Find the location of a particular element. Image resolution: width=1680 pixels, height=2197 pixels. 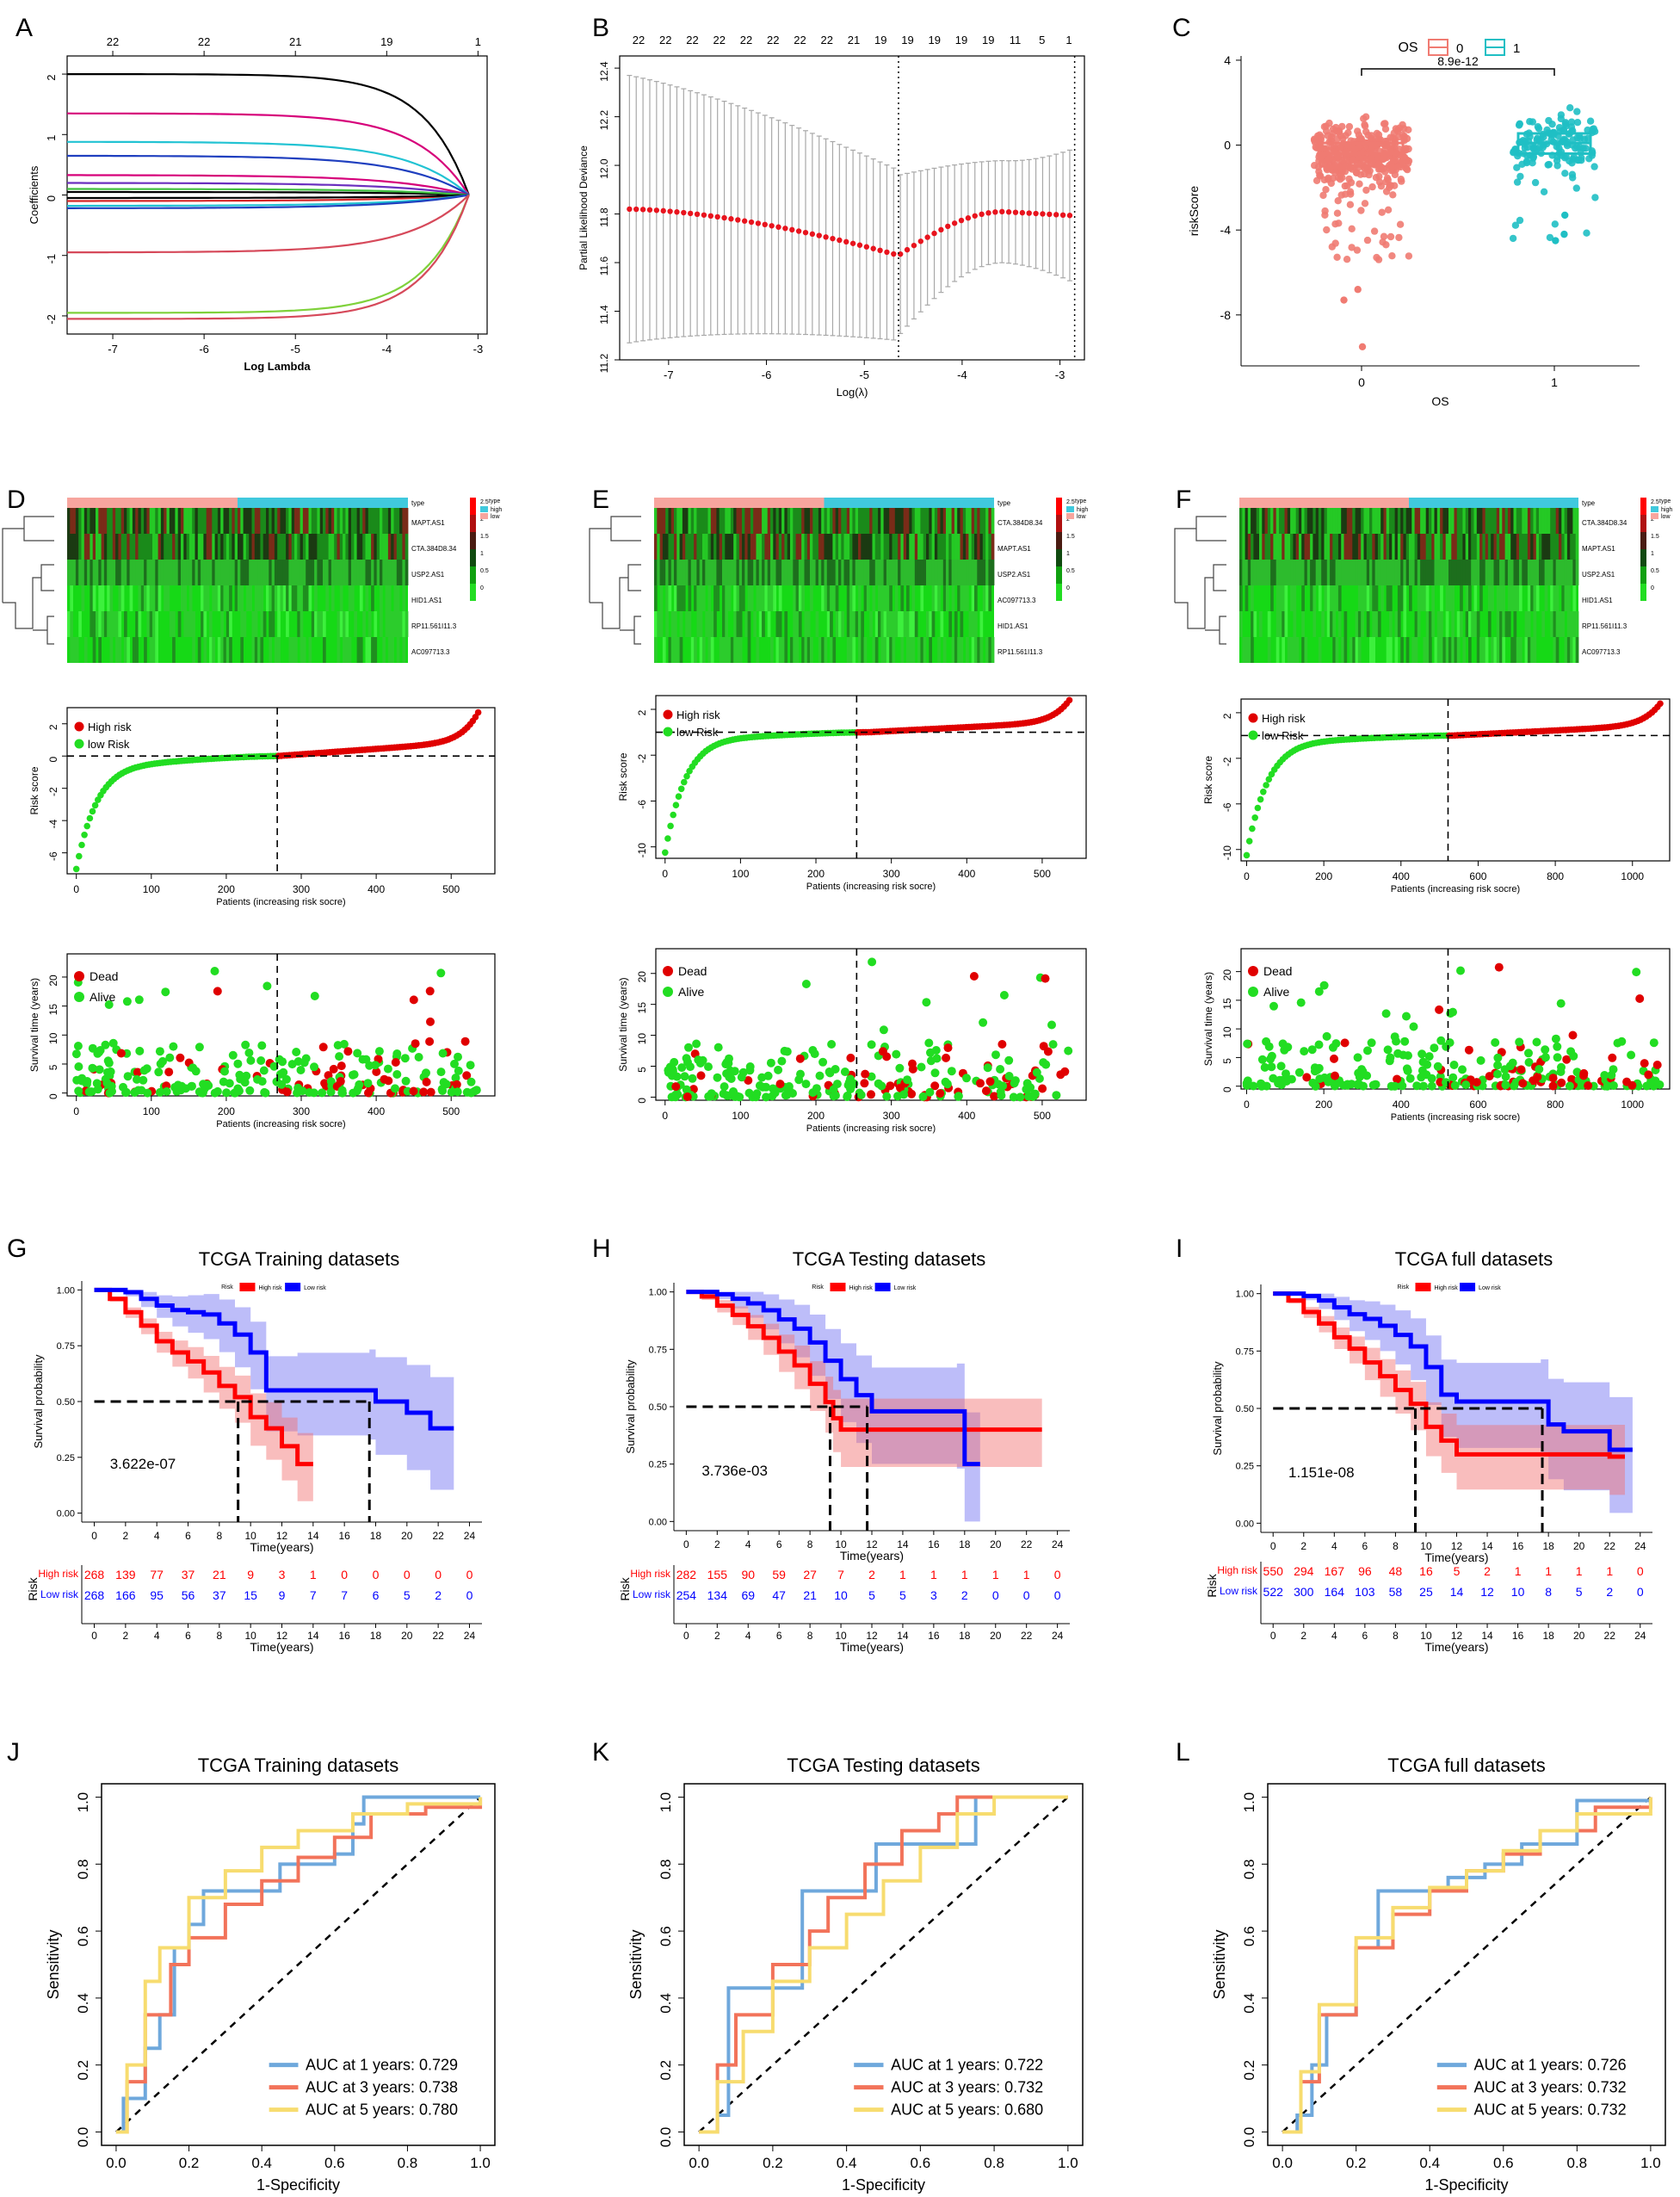

y-tick-label-b: 11.6 is located at coordinates (604, 265).